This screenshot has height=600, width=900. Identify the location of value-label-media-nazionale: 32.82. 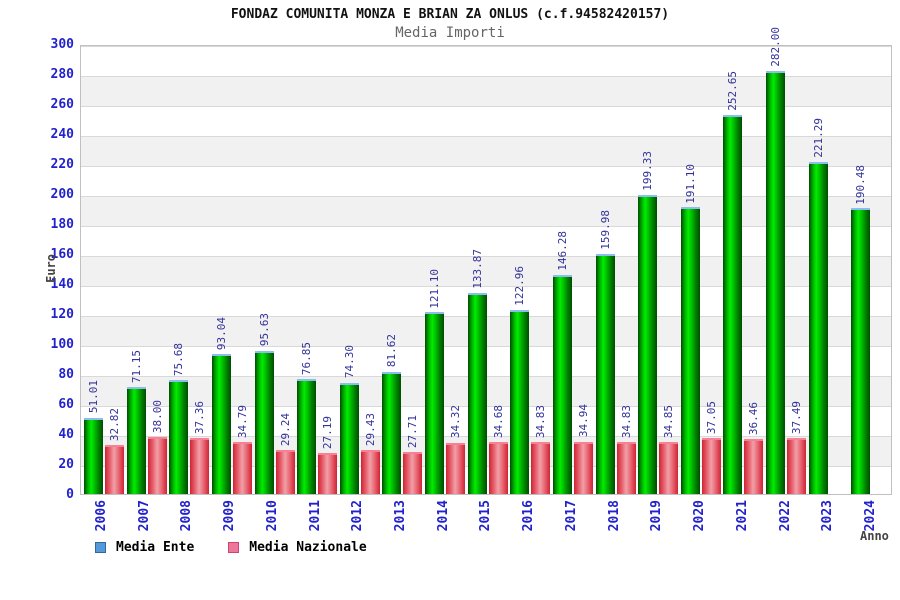
(114, 424).